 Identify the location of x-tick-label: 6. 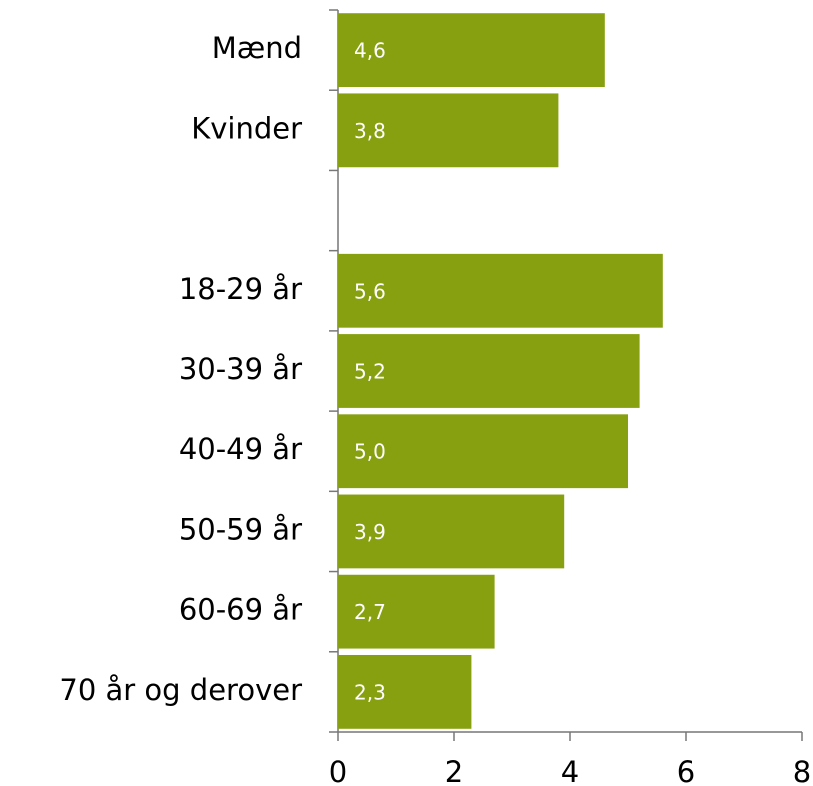
(686, 770).